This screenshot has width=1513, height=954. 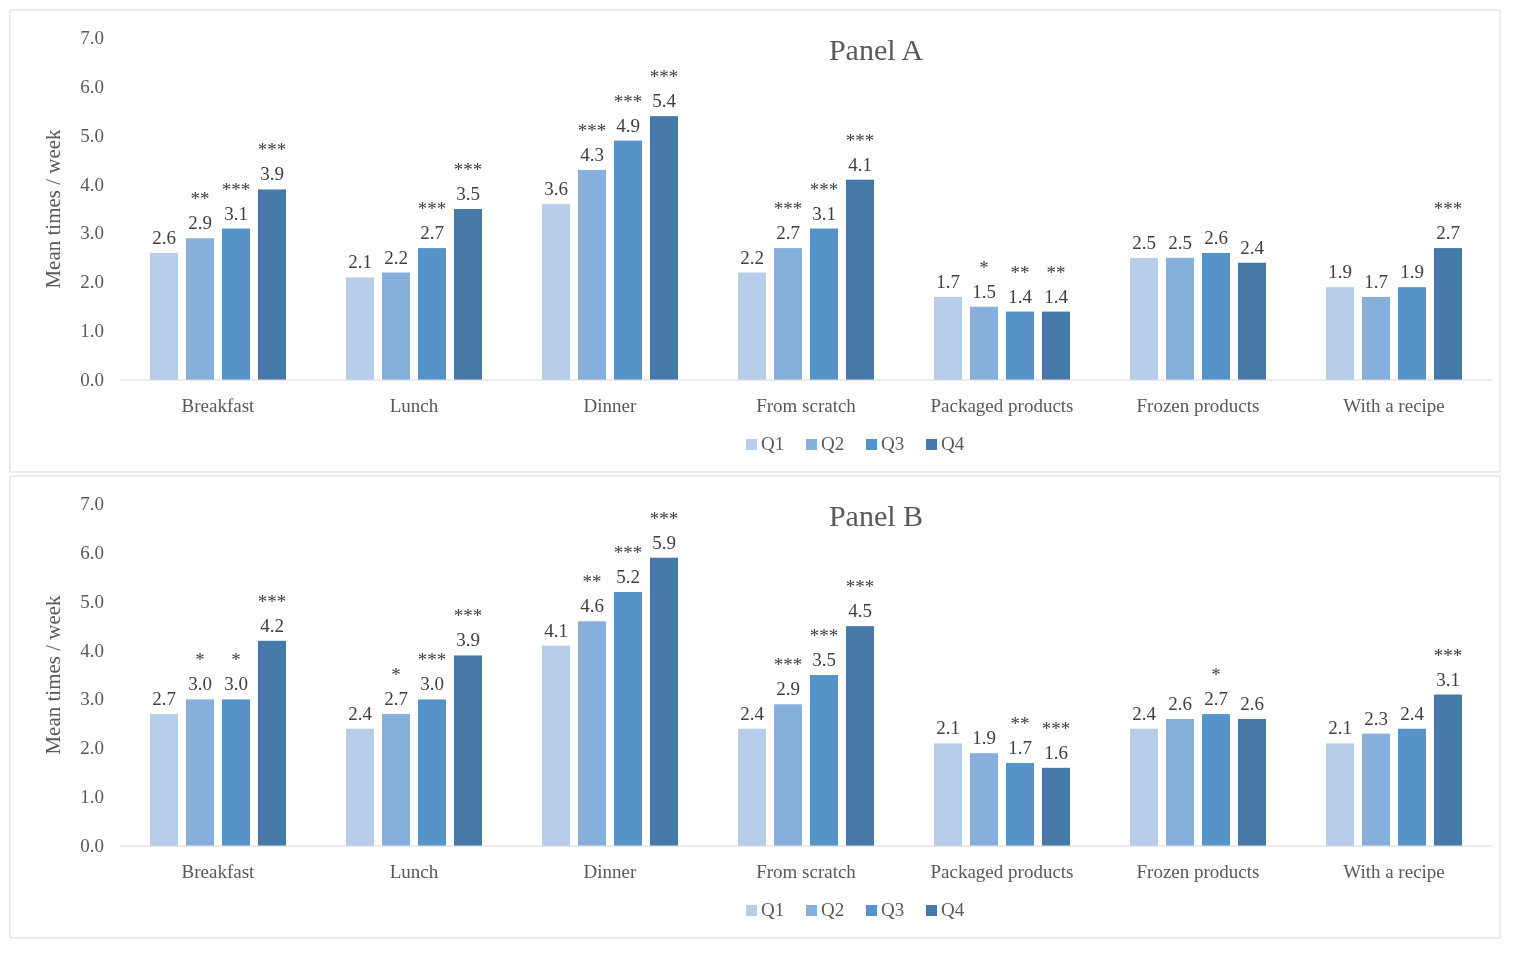 I want to click on chart-title: Panel A, so click(x=876, y=49).